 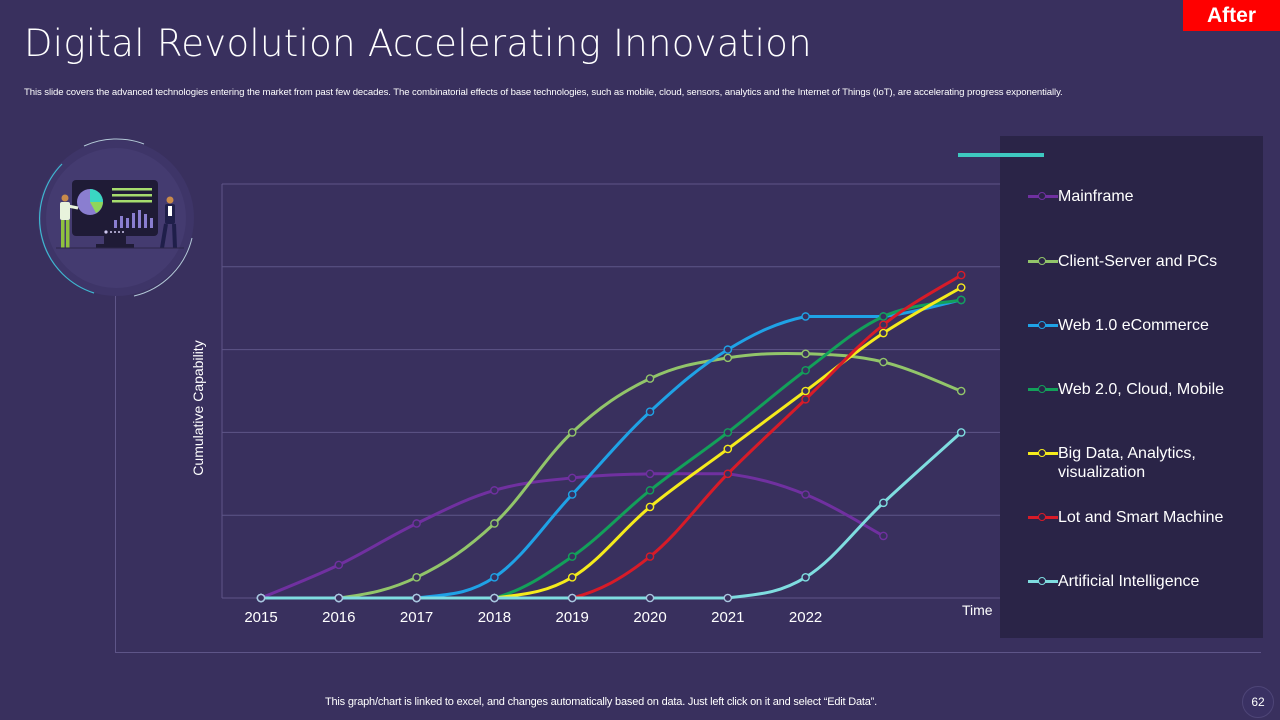 What do you see at coordinates (1133, 325) in the screenshot?
I see `legend-label: Web 1.0 eCommerce` at bounding box center [1133, 325].